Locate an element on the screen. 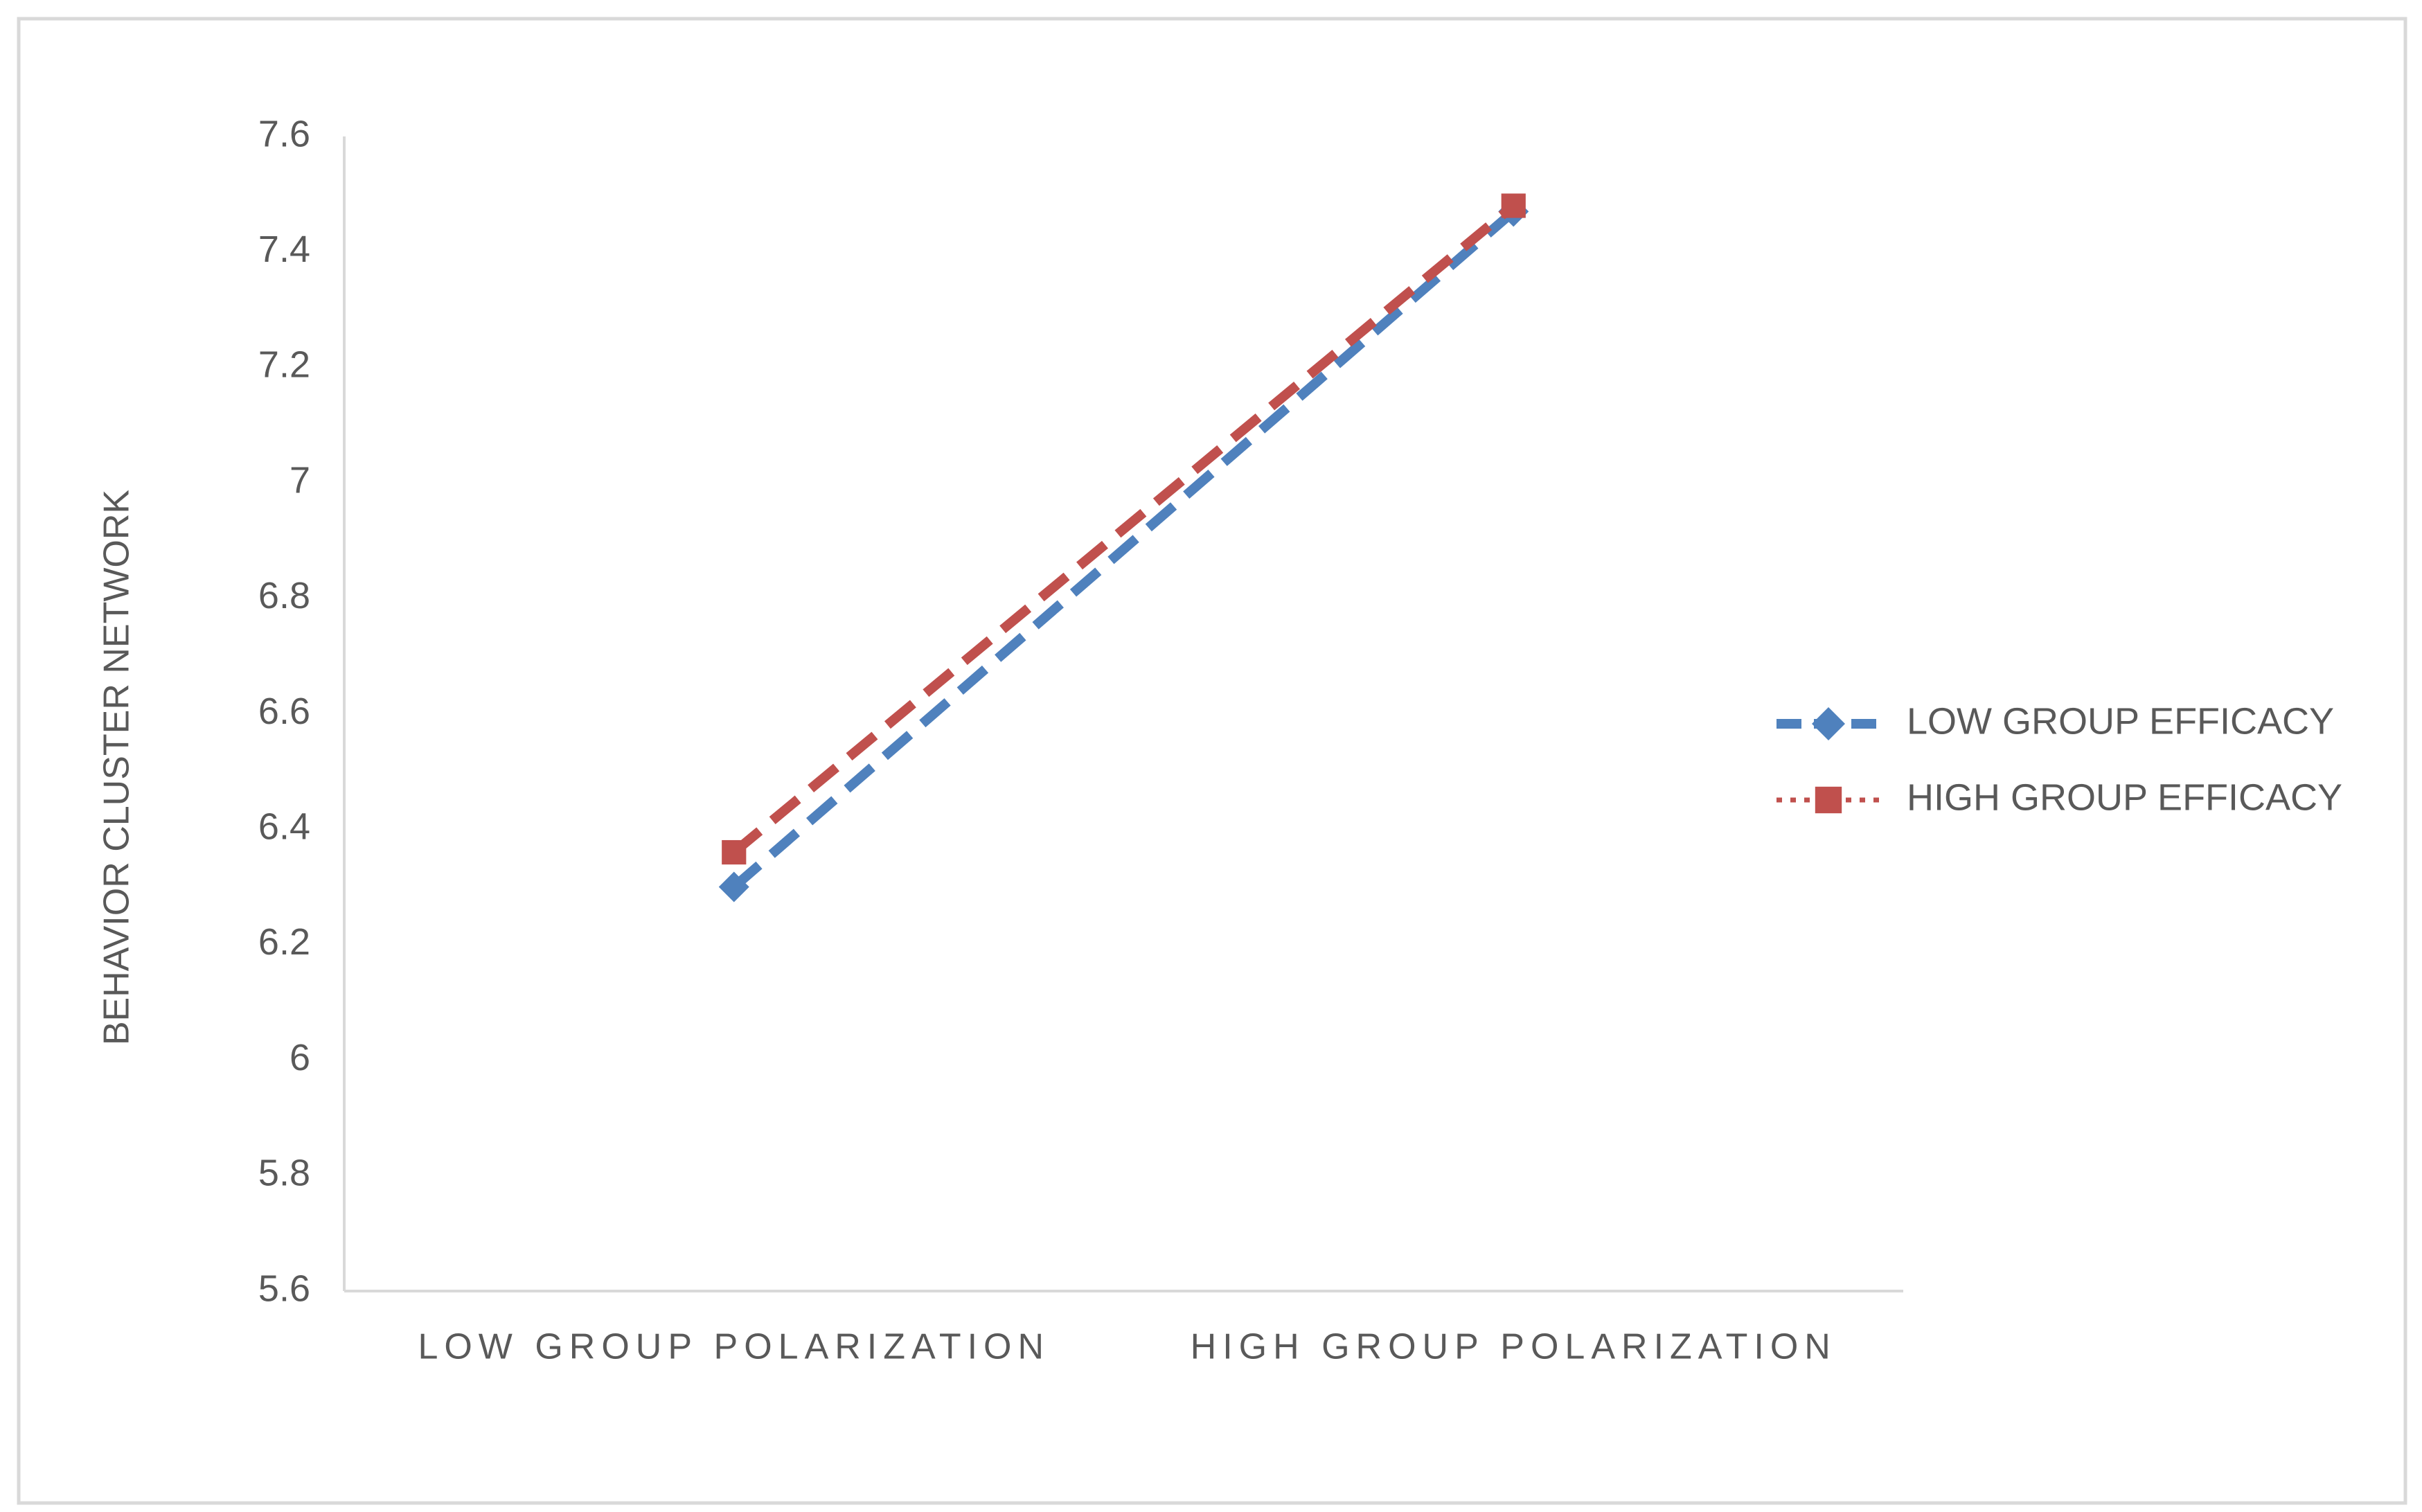  y-tick-label: 6.2 is located at coordinates (284, 942).